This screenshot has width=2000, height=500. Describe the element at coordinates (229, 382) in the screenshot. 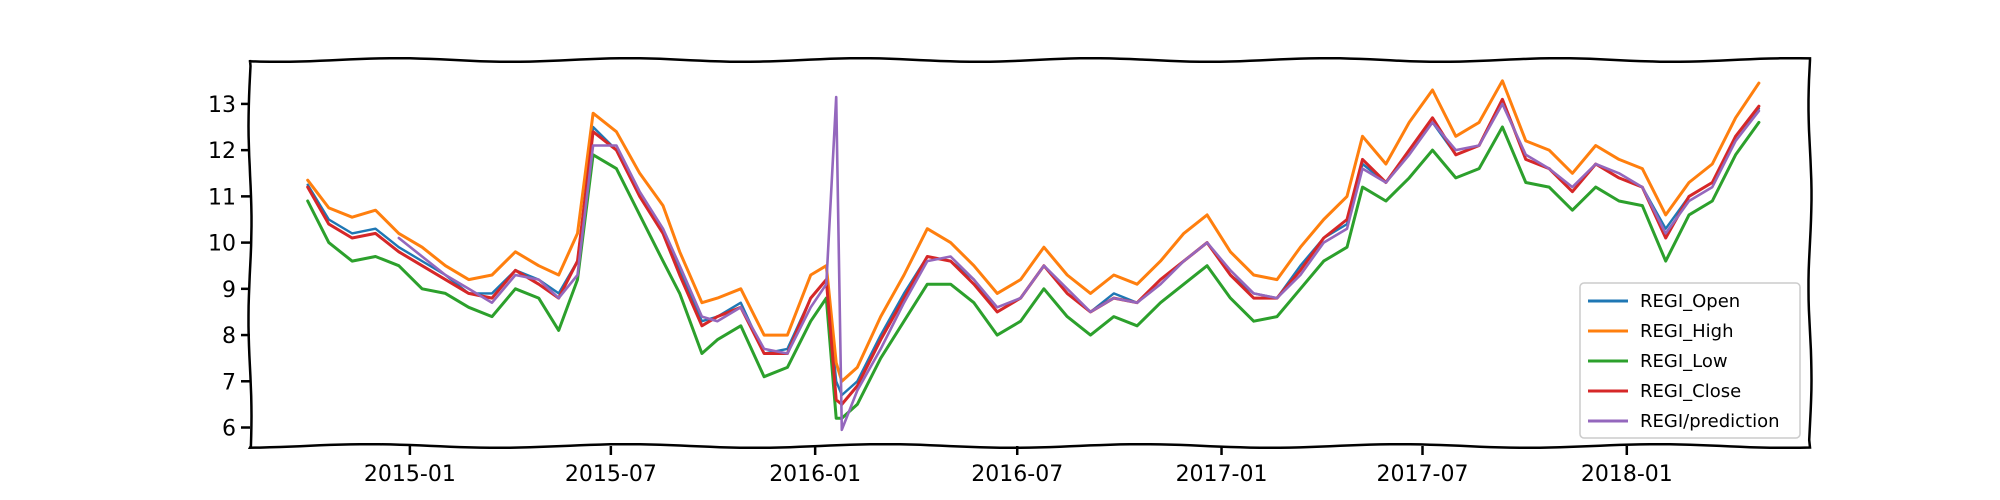

I see `y-tick-label: 7` at that location.